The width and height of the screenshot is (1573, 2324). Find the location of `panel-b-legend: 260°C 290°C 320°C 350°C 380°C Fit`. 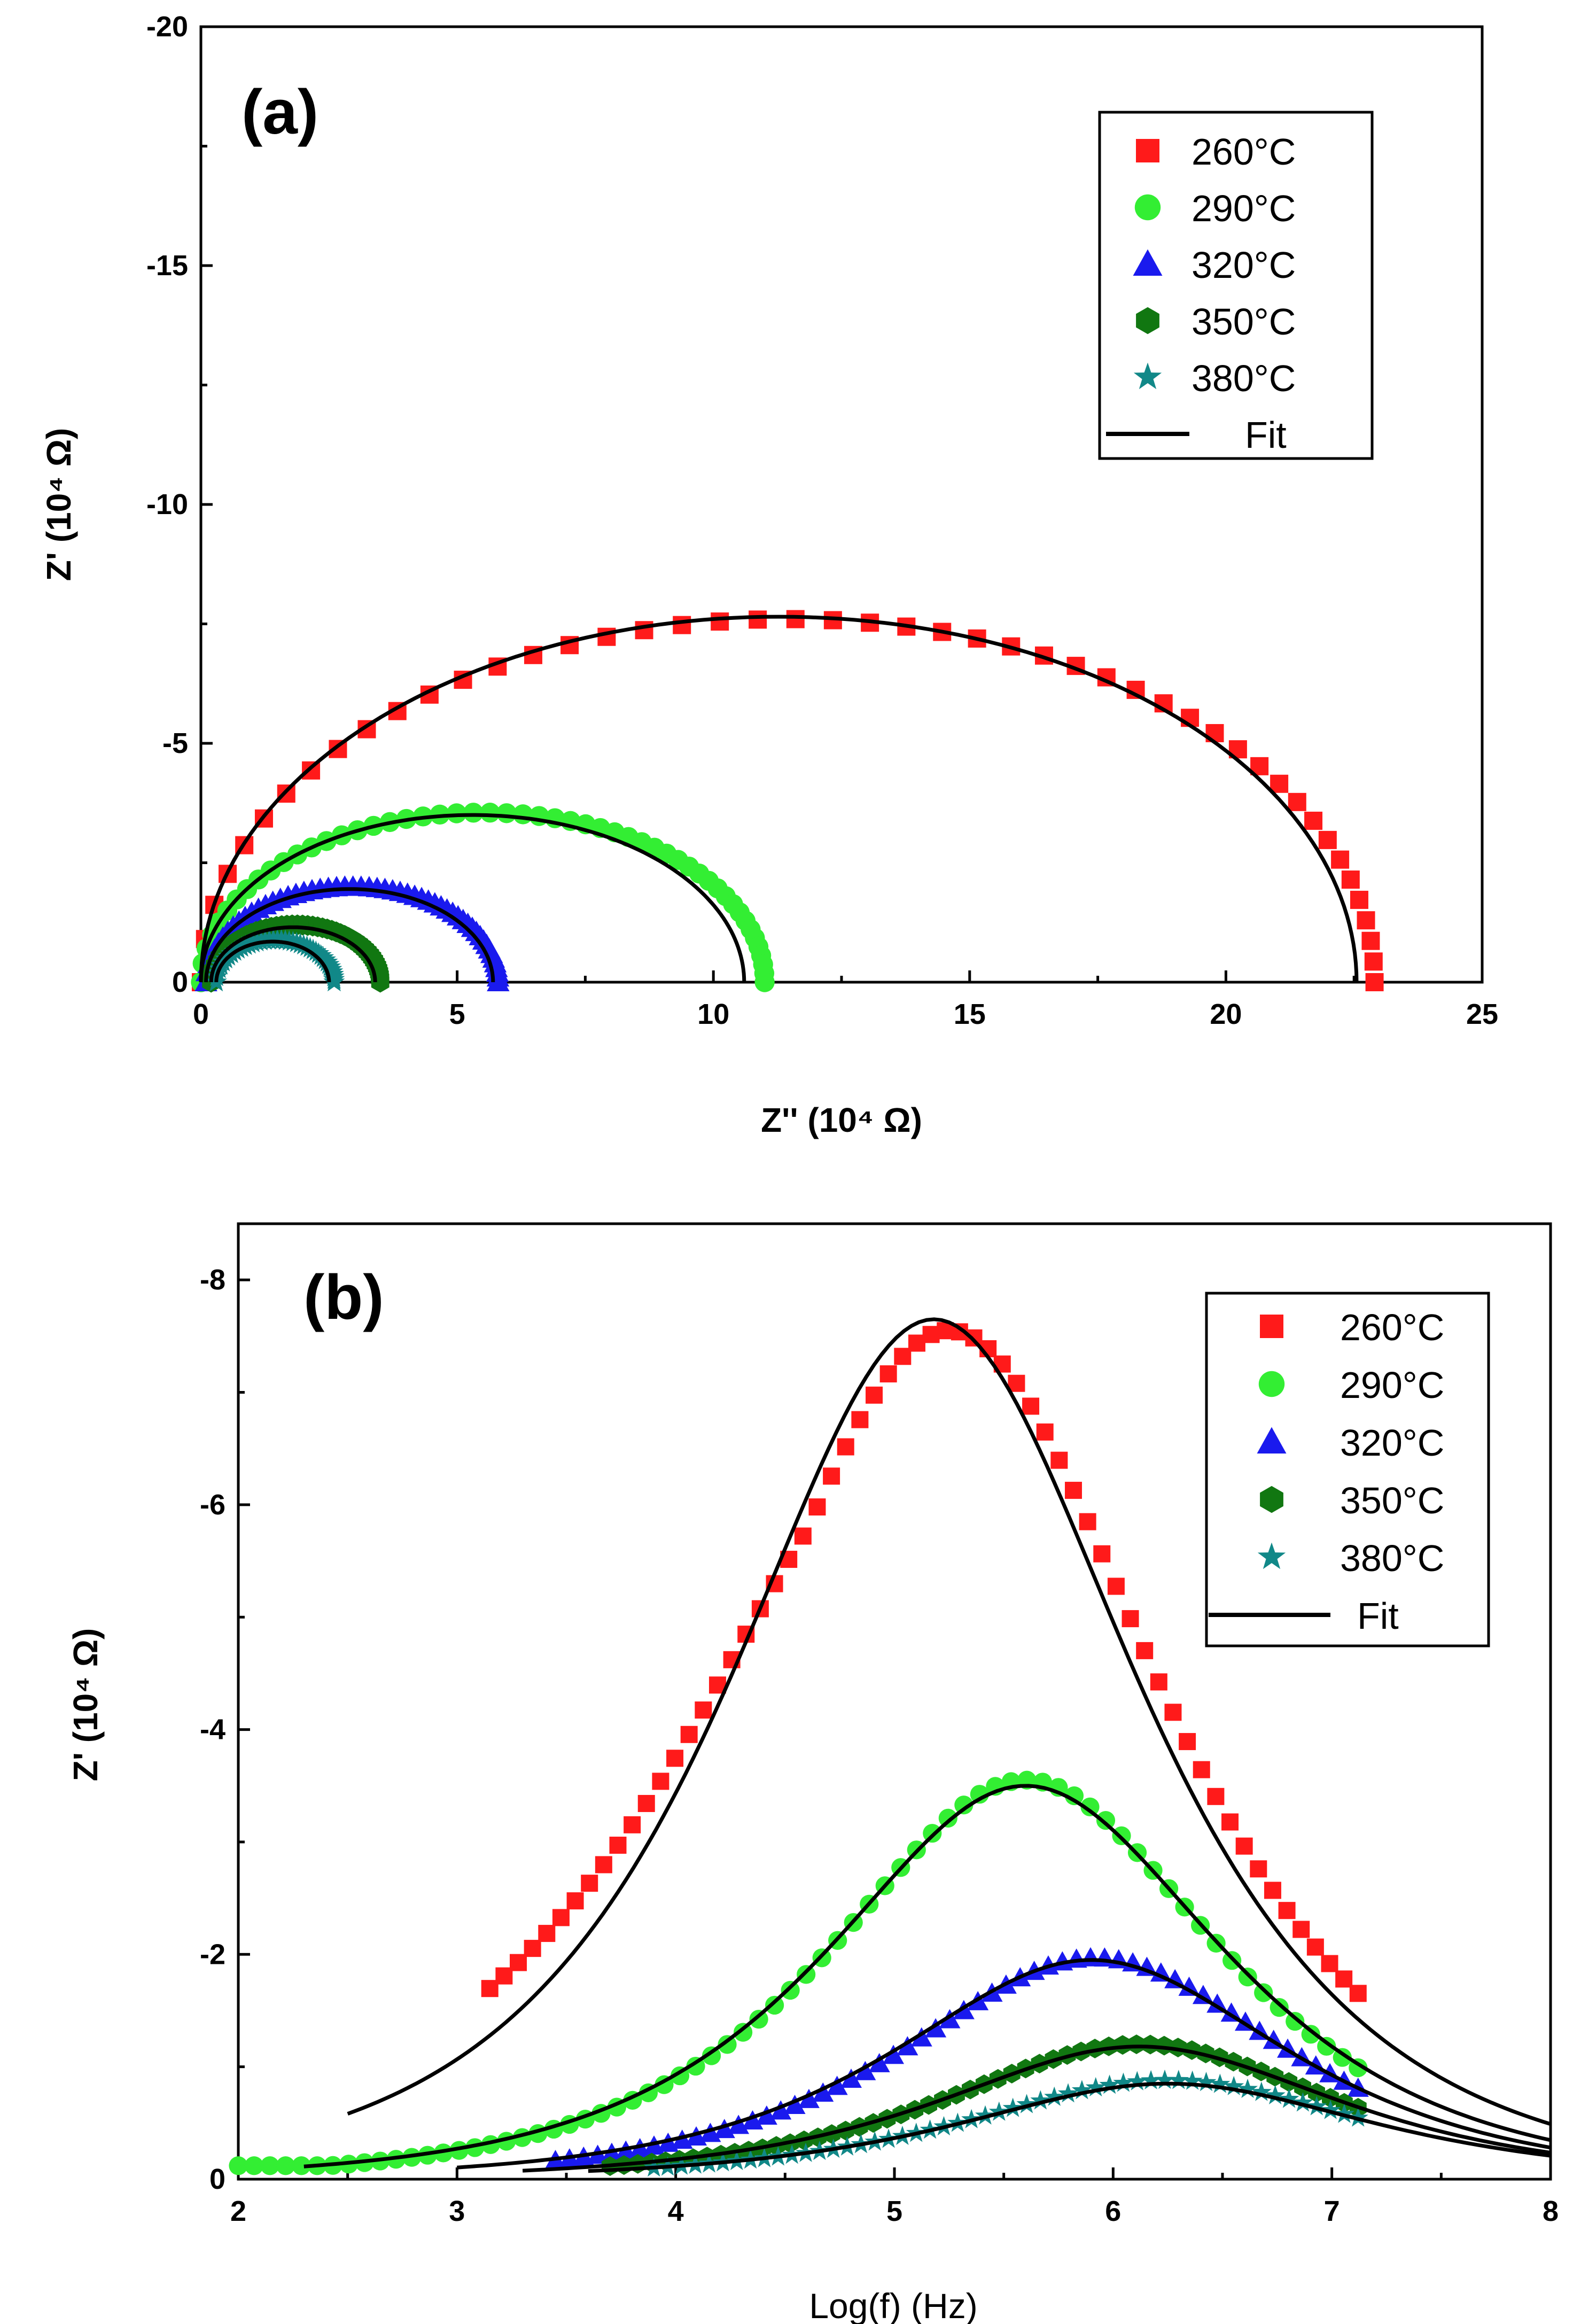

panel-b-legend: 260°C 290°C 320°C 350°C 380°C Fit is located at coordinates (1348, 1469).